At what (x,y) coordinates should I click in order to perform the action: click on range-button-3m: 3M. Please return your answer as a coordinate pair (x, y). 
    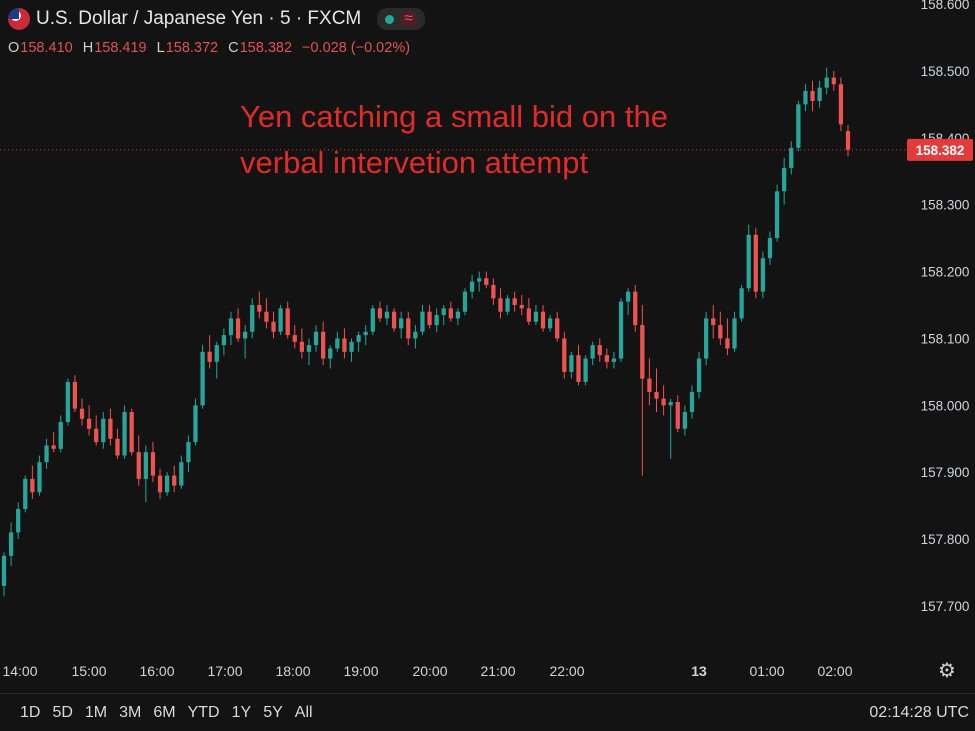
    Looking at the image, I should click on (130, 712).